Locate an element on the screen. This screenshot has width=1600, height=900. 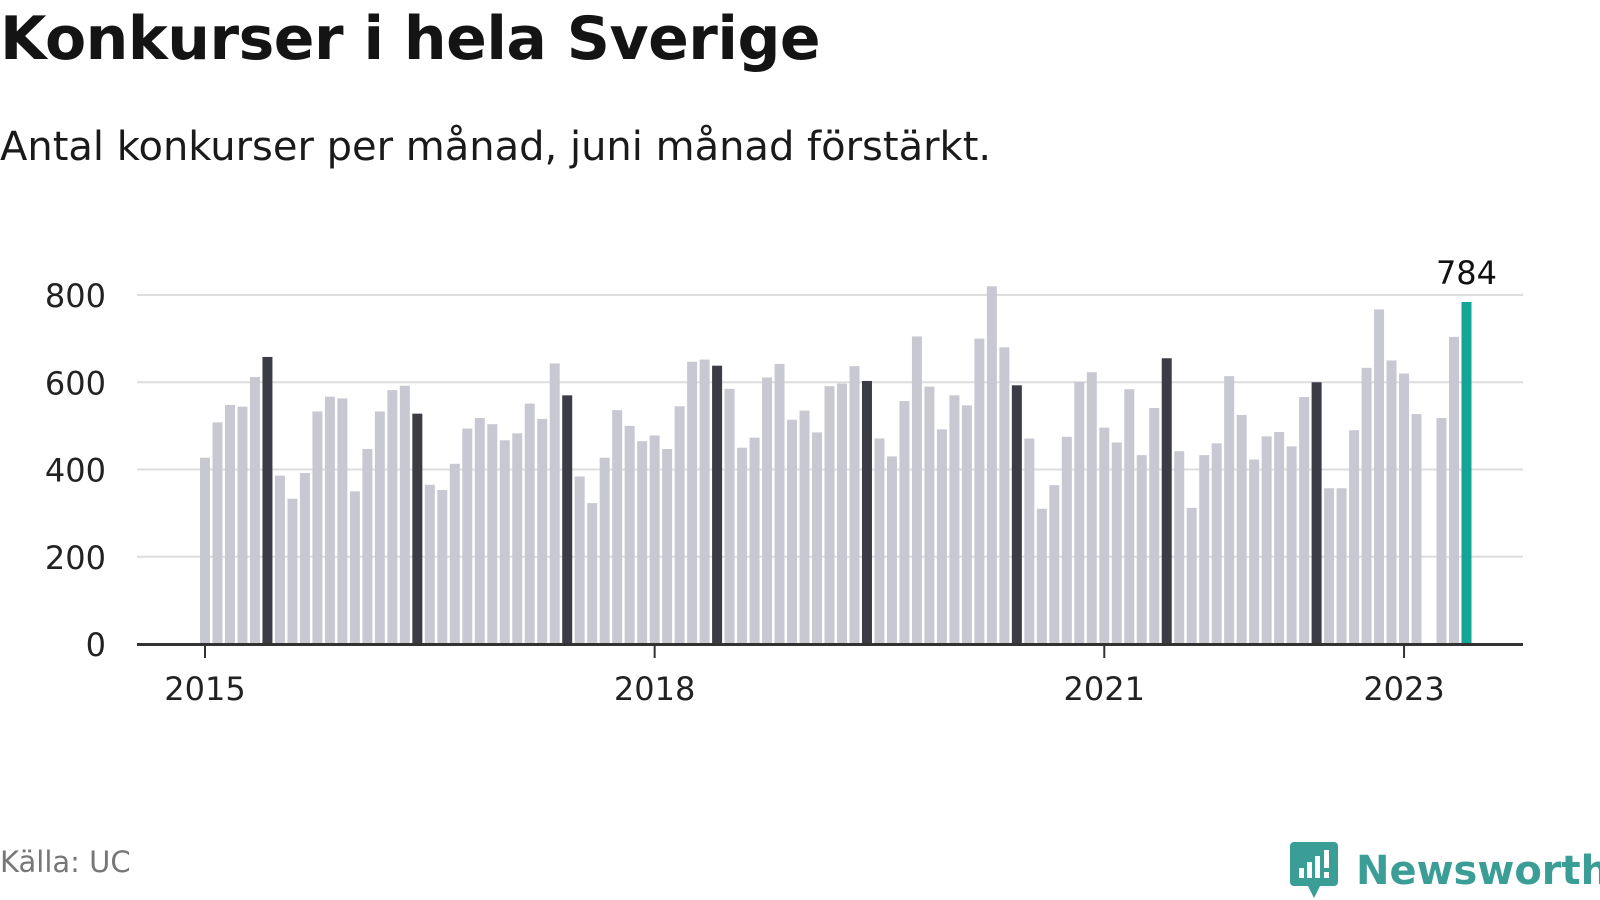
x-tick-label: 2018 is located at coordinates (654, 689).